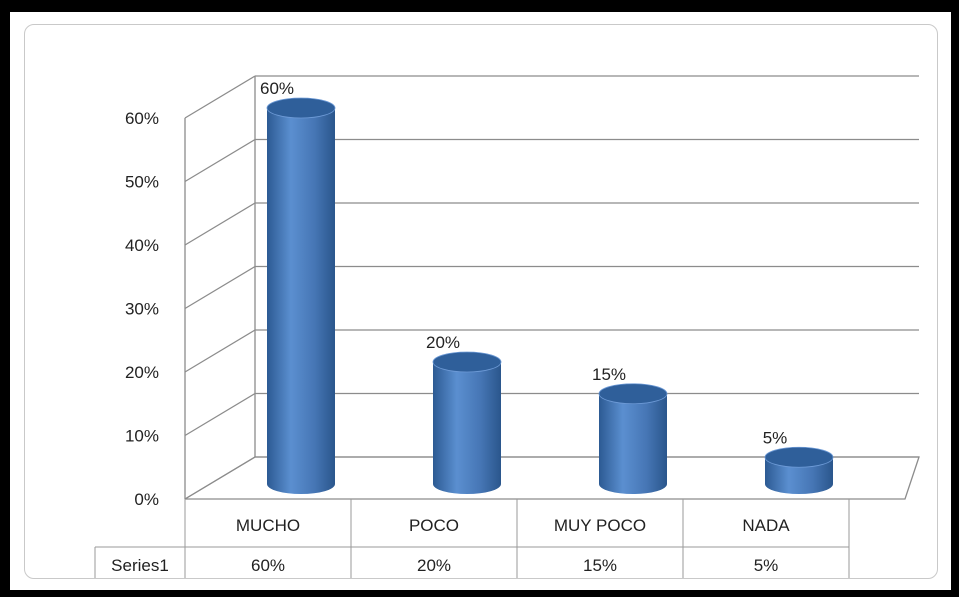  What do you see at coordinates (434, 525) in the screenshot?
I see `category-label: POCO` at bounding box center [434, 525].